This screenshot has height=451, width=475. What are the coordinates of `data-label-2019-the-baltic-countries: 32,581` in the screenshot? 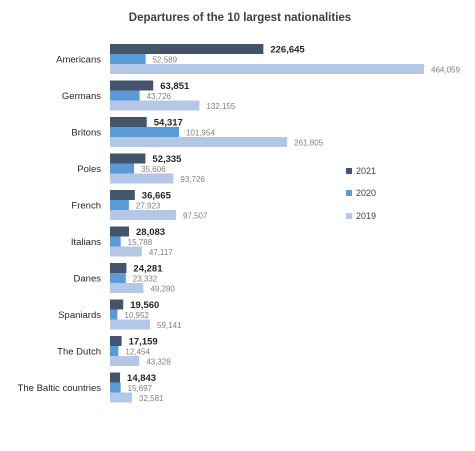 It's located at (151, 398).